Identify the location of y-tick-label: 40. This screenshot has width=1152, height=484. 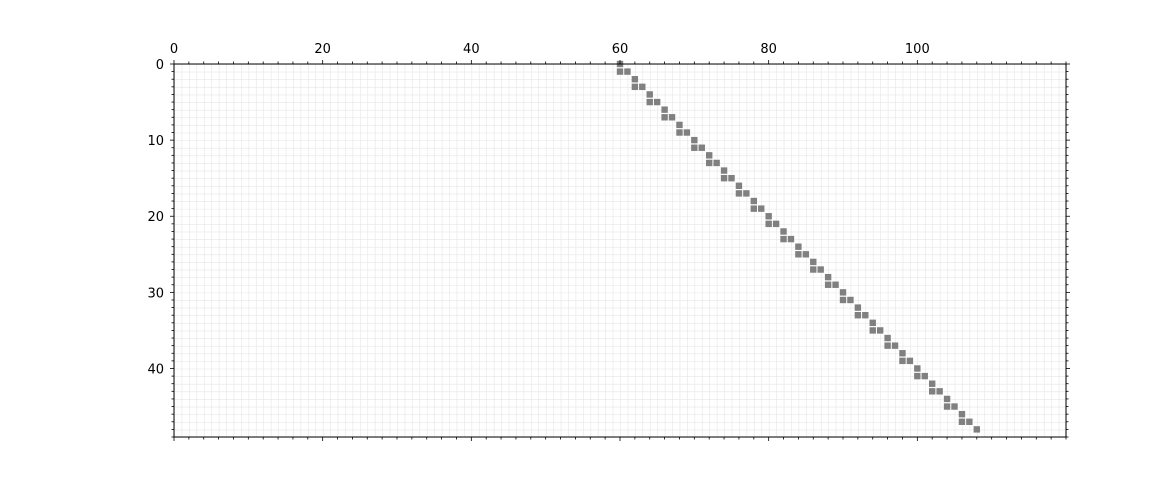
(155, 369).